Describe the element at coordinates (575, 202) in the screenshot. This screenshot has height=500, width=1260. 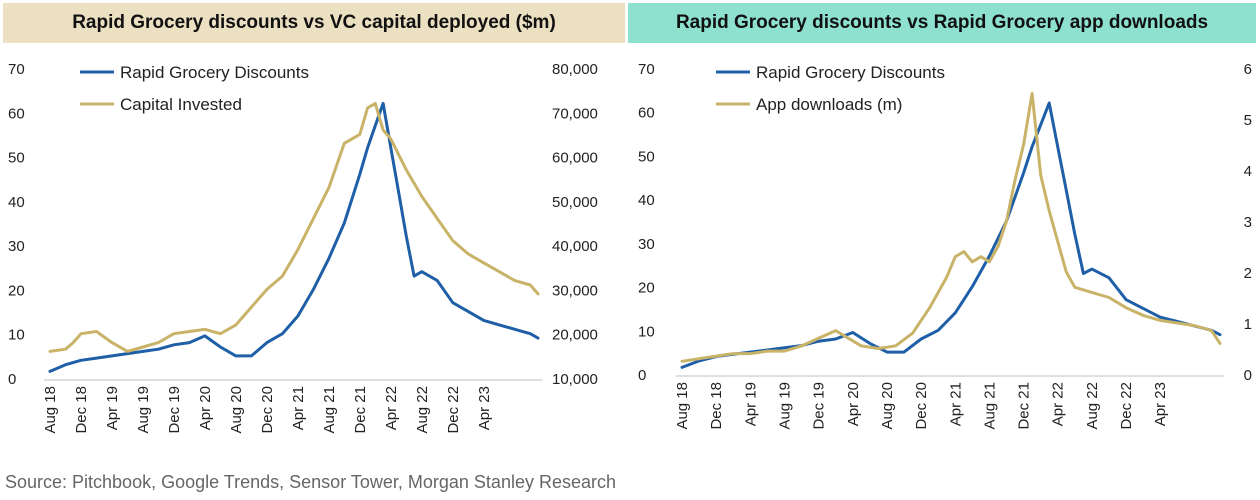
I see `y-right-tick-label: 50,000` at that location.